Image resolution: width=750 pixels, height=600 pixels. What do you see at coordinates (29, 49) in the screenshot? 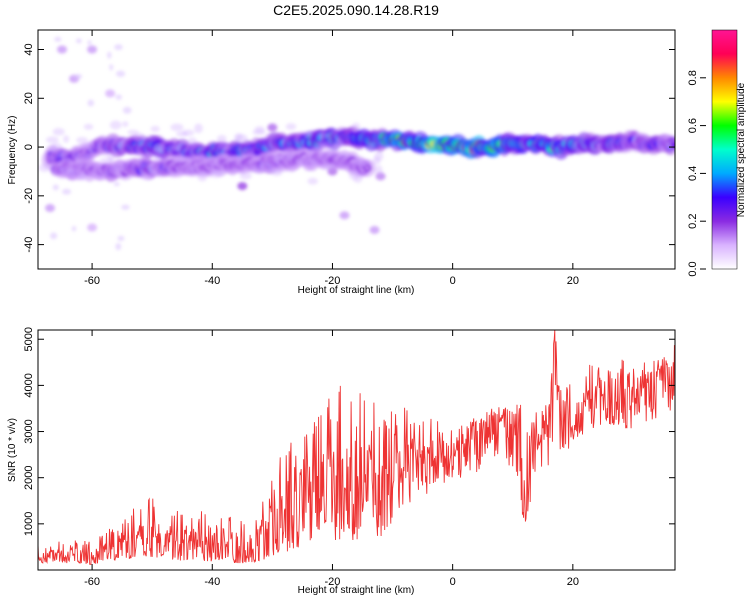
I see `y-tick-label: 40` at bounding box center [29, 49].